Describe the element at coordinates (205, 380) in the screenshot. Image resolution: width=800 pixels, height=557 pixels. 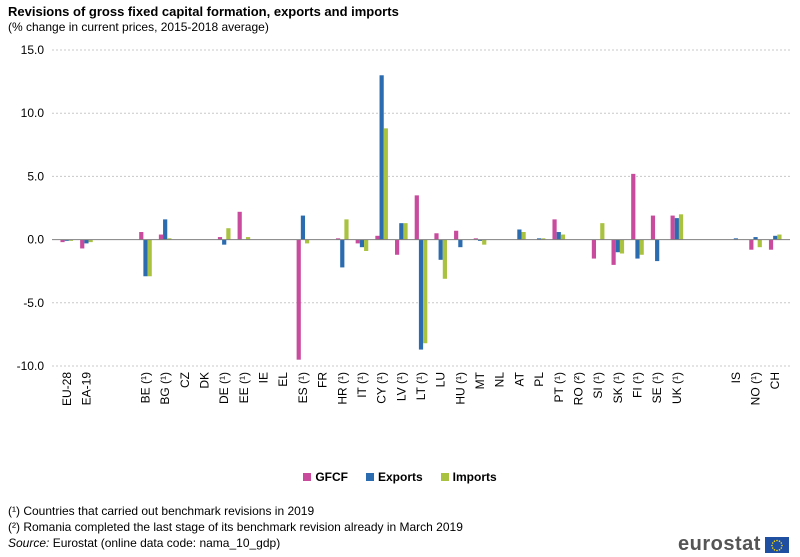
I see `x-tick-label: DK` at that location.